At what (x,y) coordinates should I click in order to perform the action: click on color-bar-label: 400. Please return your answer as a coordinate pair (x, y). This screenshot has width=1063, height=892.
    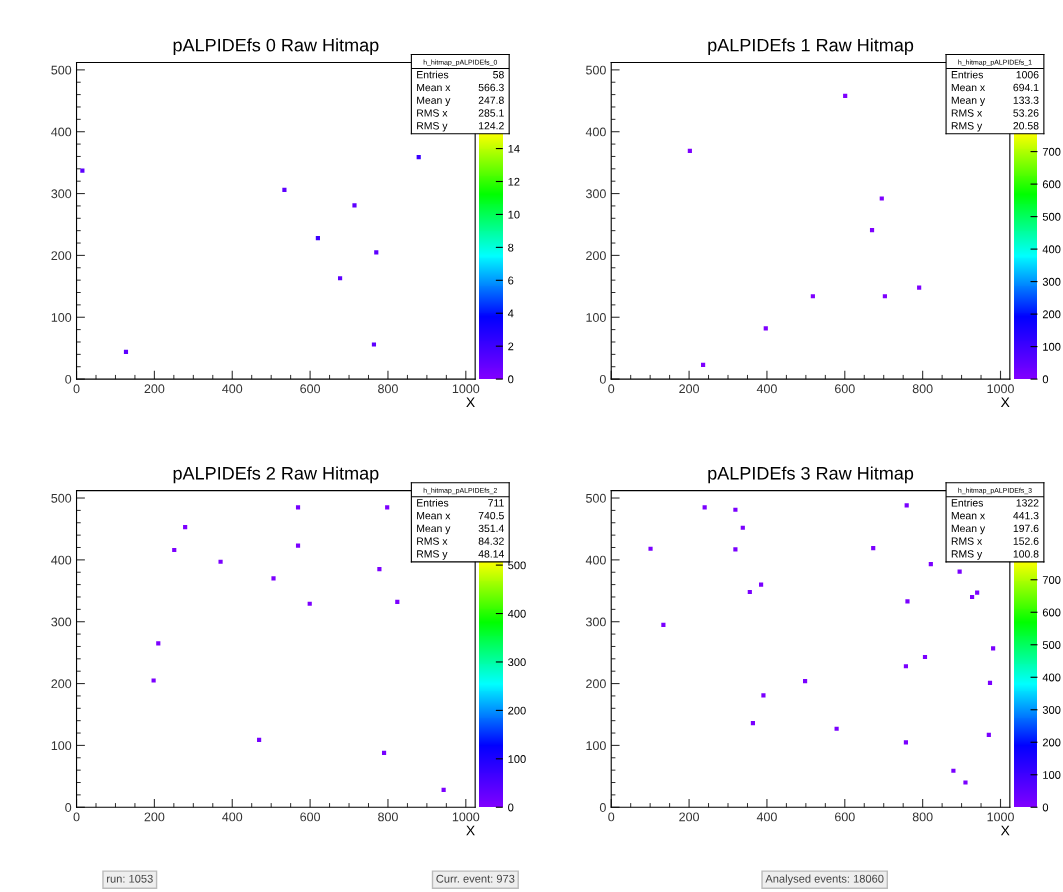
    Looking at the image, I should click on (1051, 249).